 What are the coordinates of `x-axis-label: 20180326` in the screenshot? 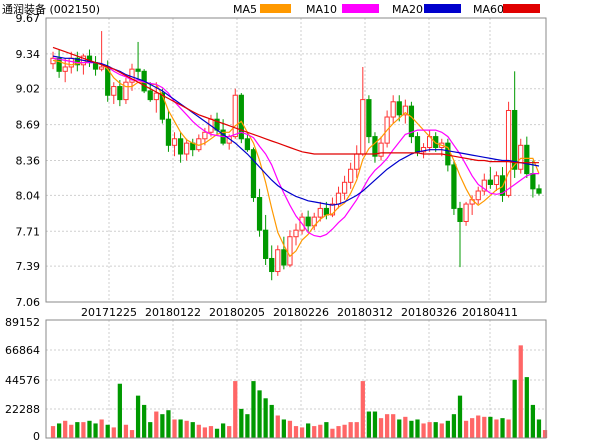 It's located at (429, 312).